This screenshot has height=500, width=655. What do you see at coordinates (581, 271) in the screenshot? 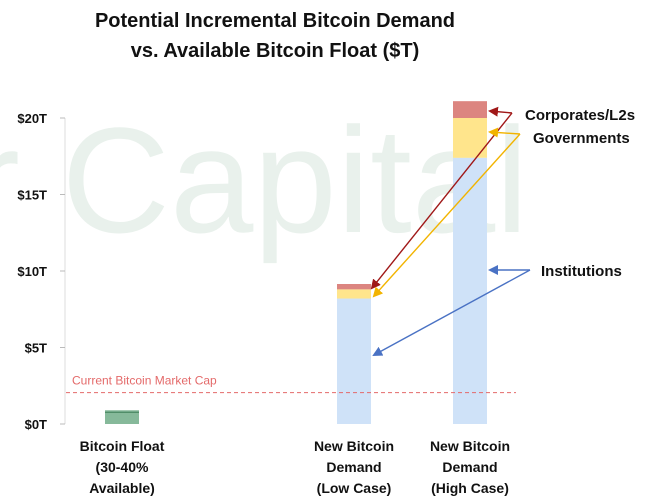
I see `annotation-institutions-label: Institutions` at bounding box center [581, 271].